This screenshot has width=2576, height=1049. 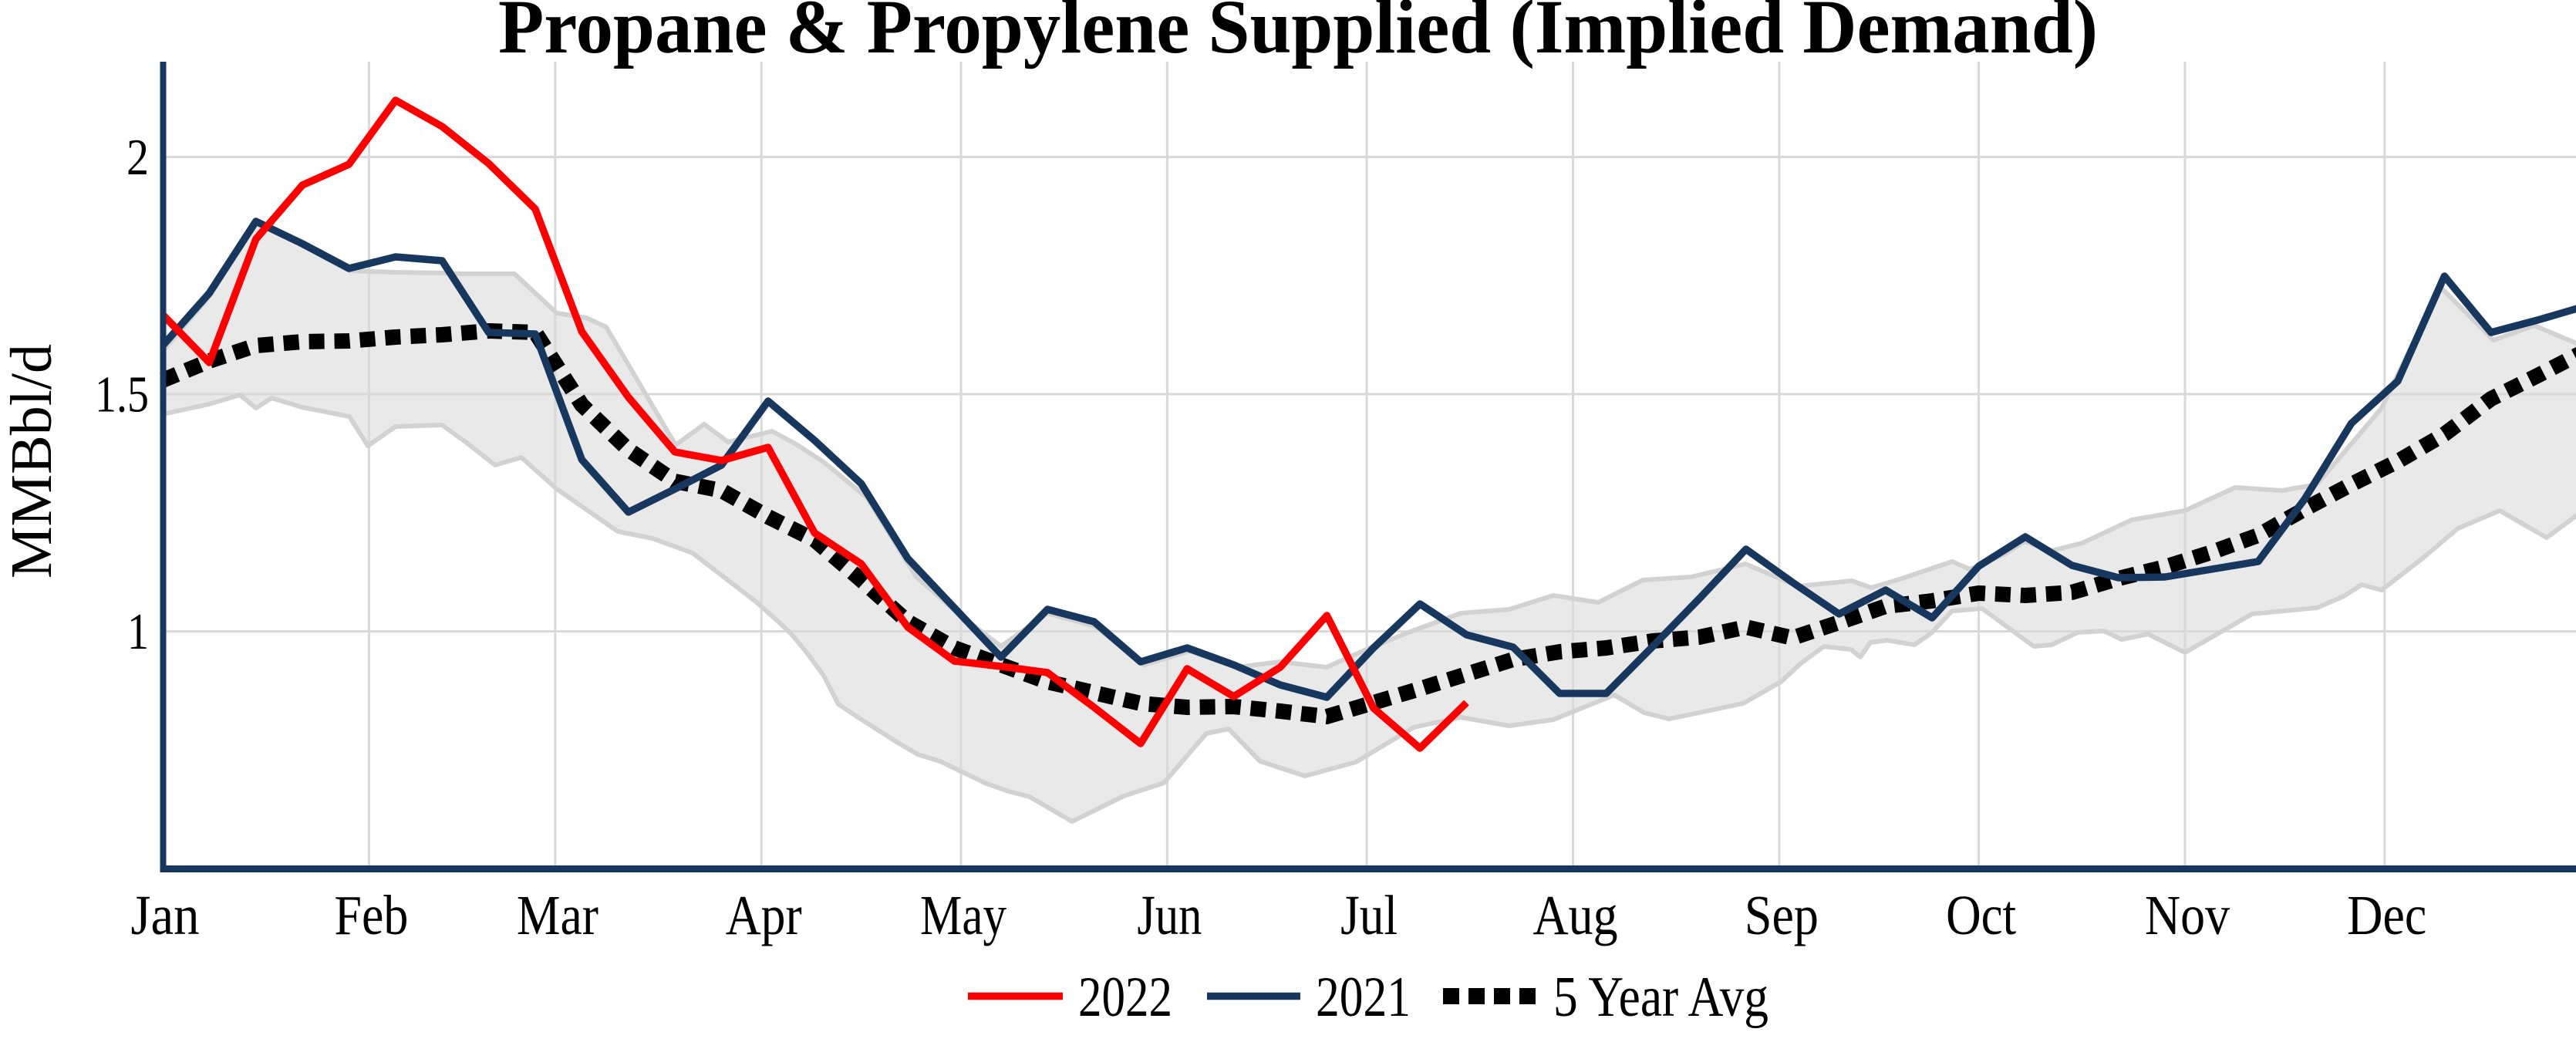 What do you see at coordinates (963, 915) in the screenshot?
I see `svg-text: May` at bounding box center [963, 915].